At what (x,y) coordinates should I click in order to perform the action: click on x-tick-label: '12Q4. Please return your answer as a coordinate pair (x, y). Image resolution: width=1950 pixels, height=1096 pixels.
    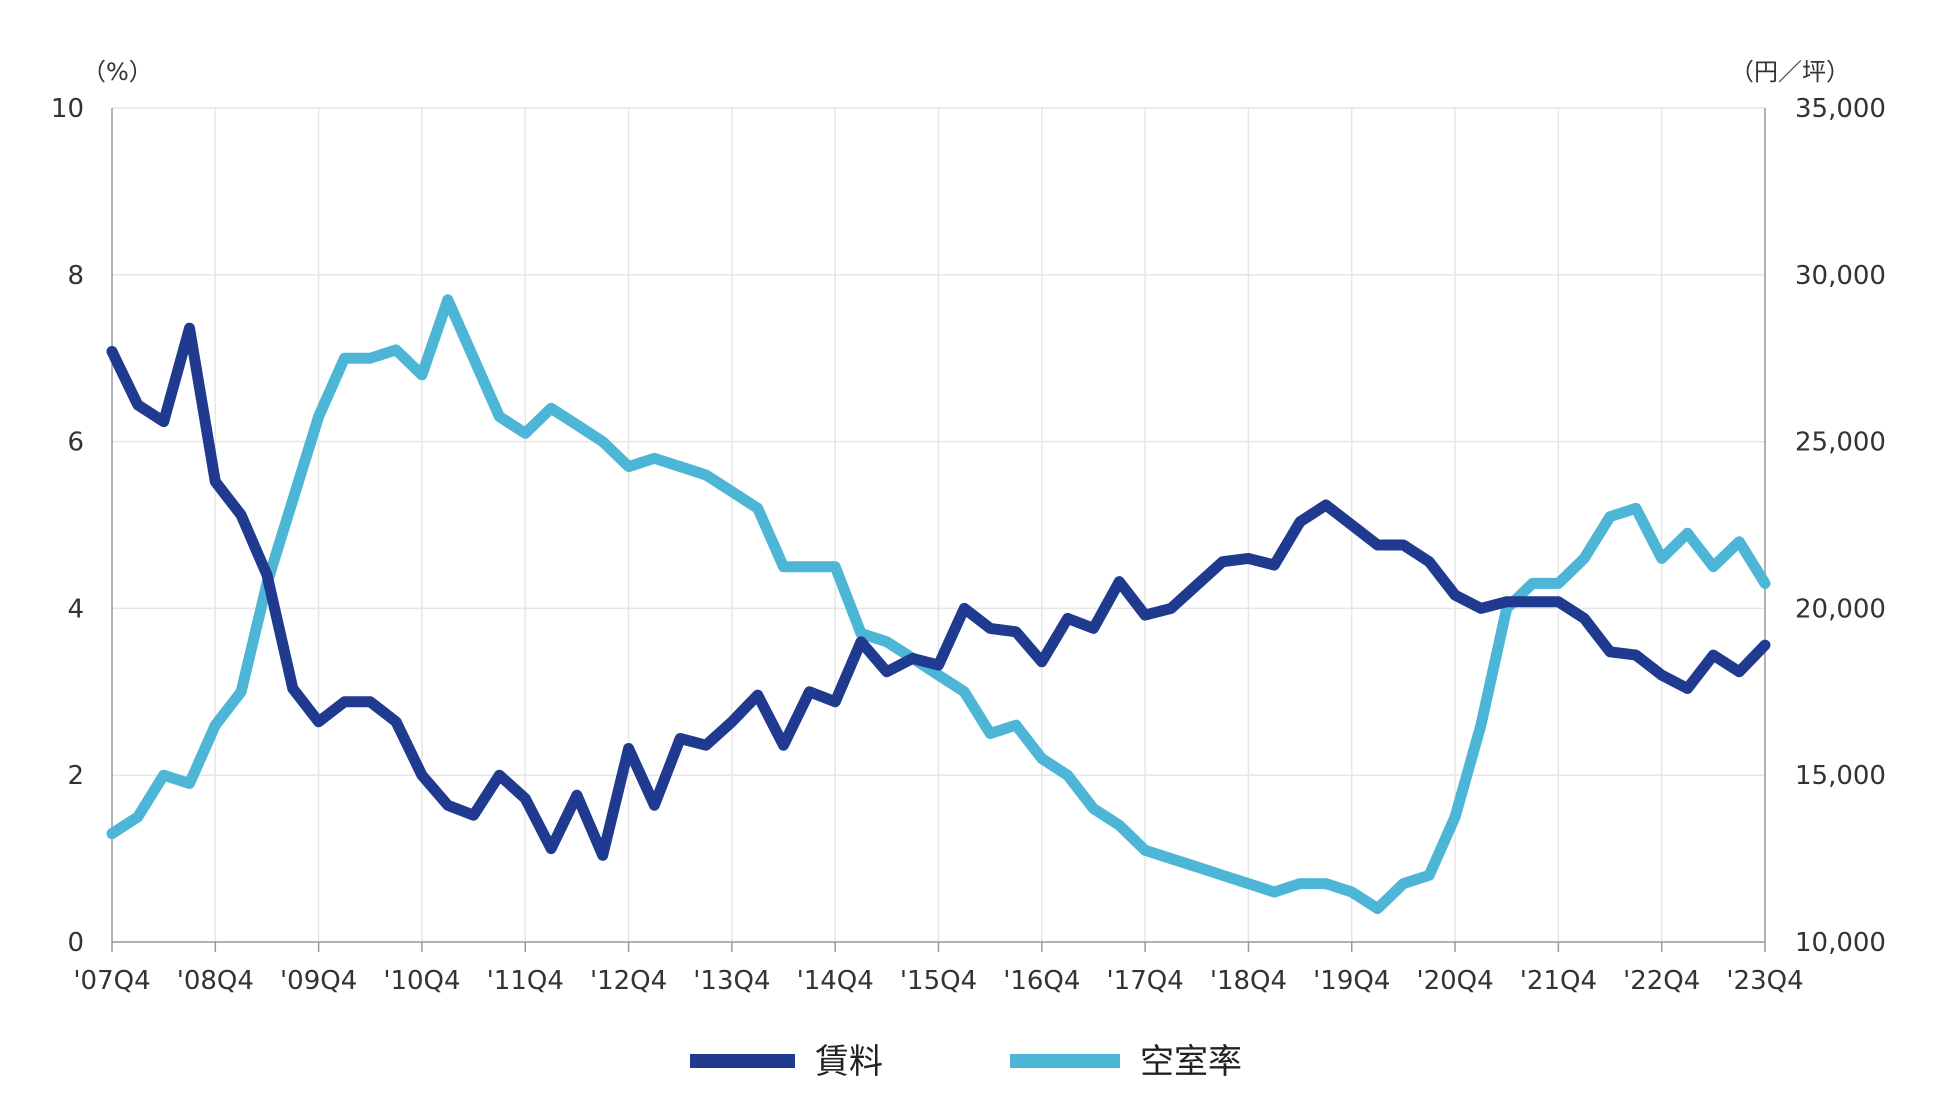
    Looking at the image, I should click on (628, 981).